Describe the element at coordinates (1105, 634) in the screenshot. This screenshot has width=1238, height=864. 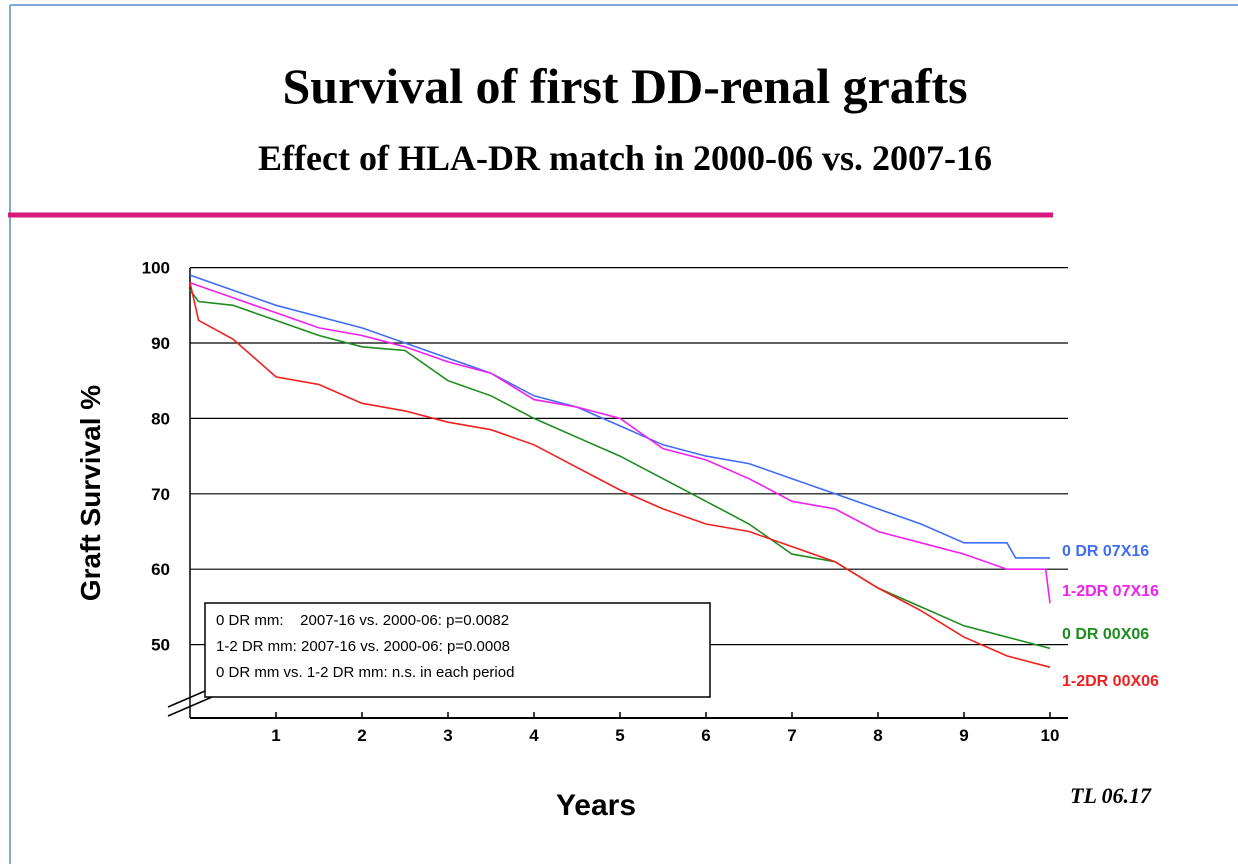
I see `series-label: 0 DR 00X06` at that location.